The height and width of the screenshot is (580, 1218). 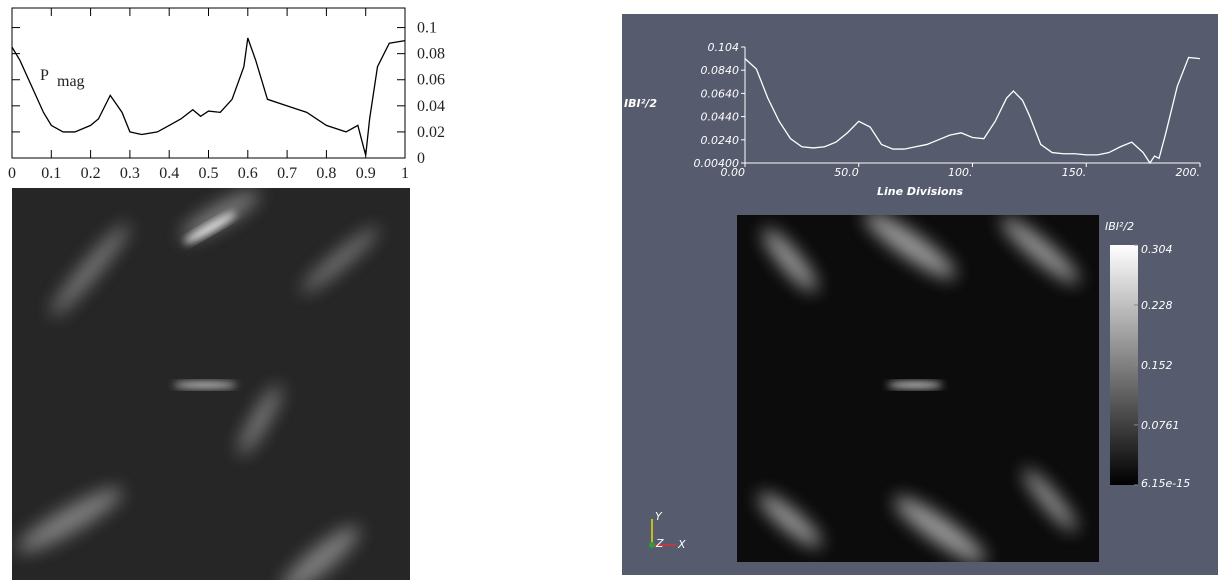 What do you see at coordinates (1188, 172) in the screenshot?
I see `x-tick-label: 200.` at bounding box center [1188, 172].